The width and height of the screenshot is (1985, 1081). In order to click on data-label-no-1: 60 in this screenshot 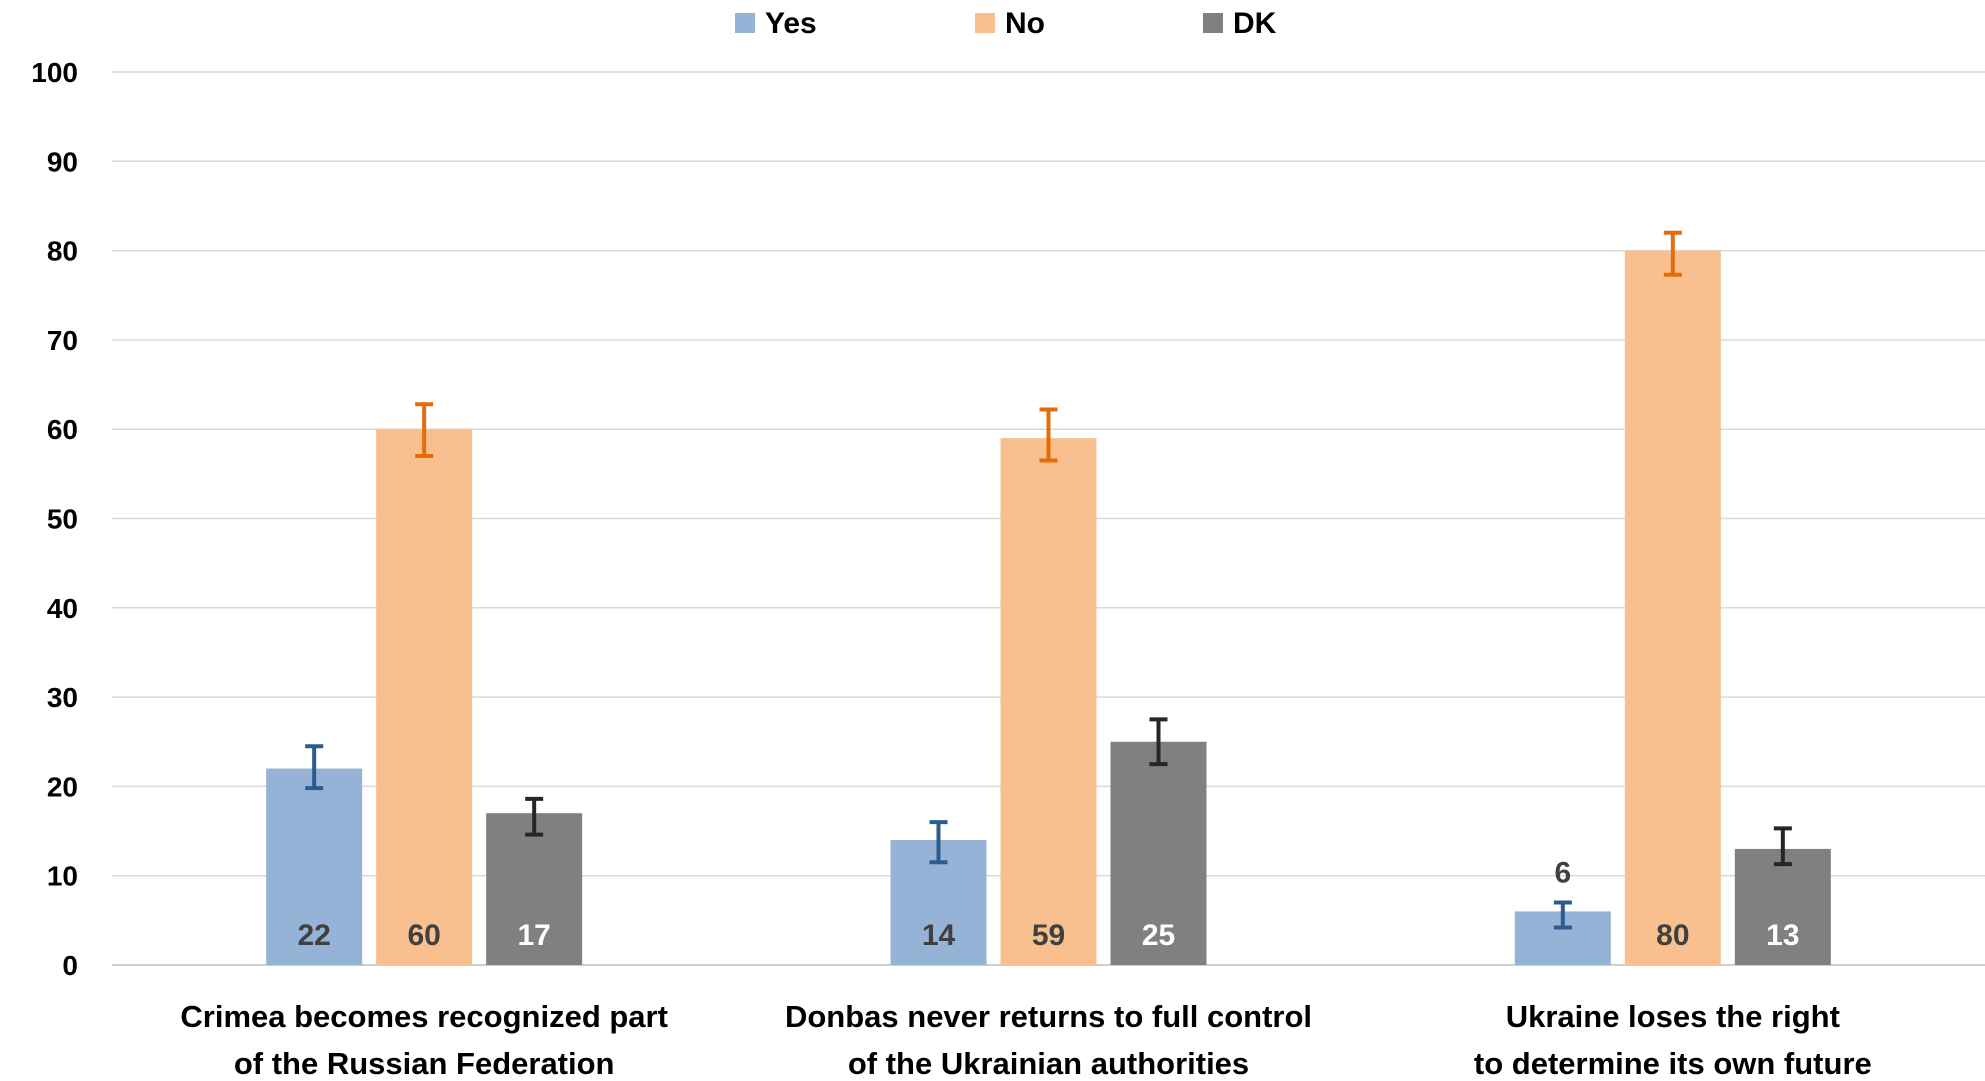, I will do `click(423, 935)`.